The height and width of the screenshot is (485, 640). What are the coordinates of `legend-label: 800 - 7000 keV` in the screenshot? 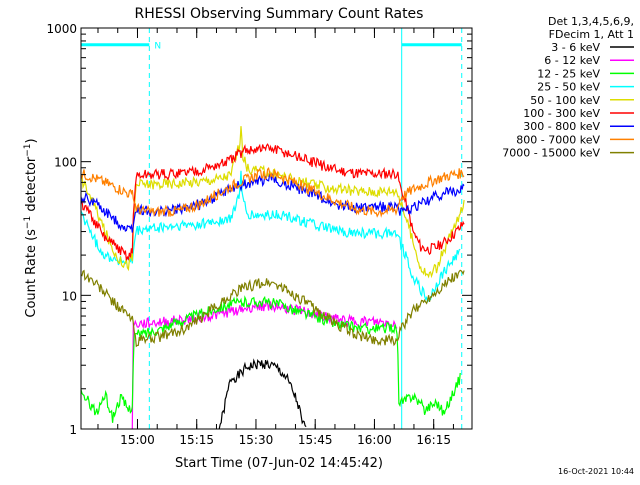 It's located at (558, 139).